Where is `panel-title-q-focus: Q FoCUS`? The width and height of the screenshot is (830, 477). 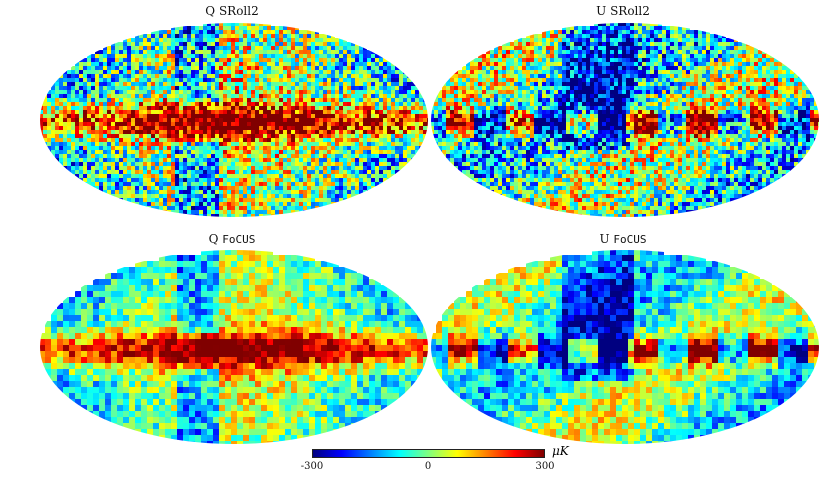
panel-title-q-focus: Q FoCUS is located at coordinates (232, 239).